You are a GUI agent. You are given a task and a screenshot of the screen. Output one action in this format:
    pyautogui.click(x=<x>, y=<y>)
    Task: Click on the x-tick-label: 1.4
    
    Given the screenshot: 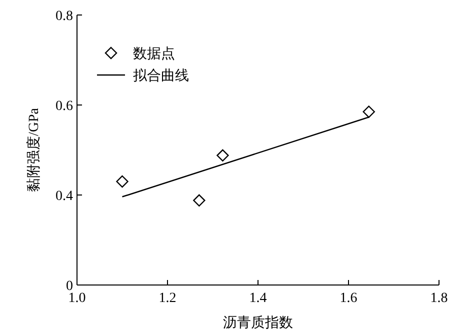 What is the action you would take?
    pyautogui.click(x=258, y=298)
    